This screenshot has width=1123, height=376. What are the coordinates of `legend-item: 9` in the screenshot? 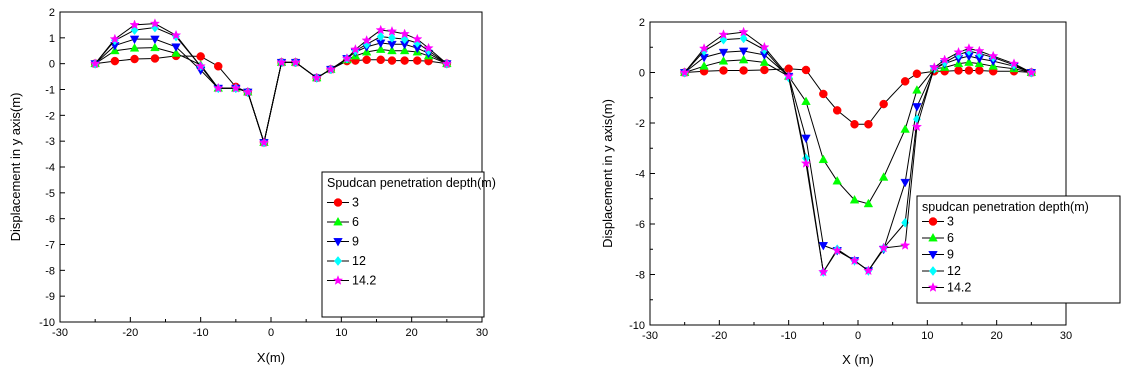 It's located at (938, 255).